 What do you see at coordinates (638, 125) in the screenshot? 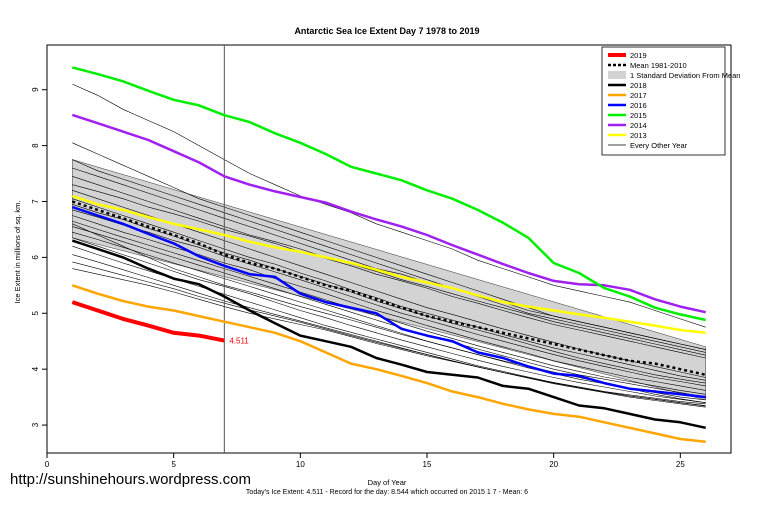
I see `legend-label: 2014` at bounding box center [638, 125].